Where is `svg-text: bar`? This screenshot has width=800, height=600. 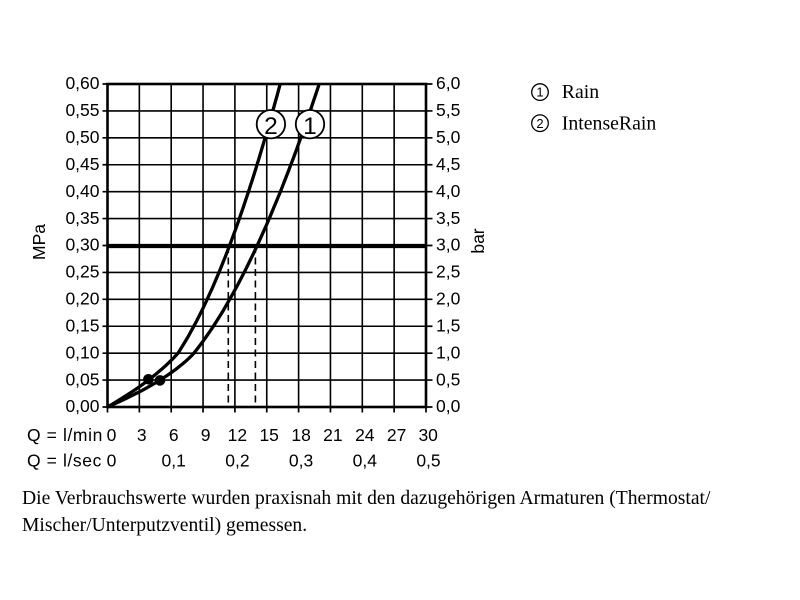
svg-text: bar is located at coordinates (478, 240).